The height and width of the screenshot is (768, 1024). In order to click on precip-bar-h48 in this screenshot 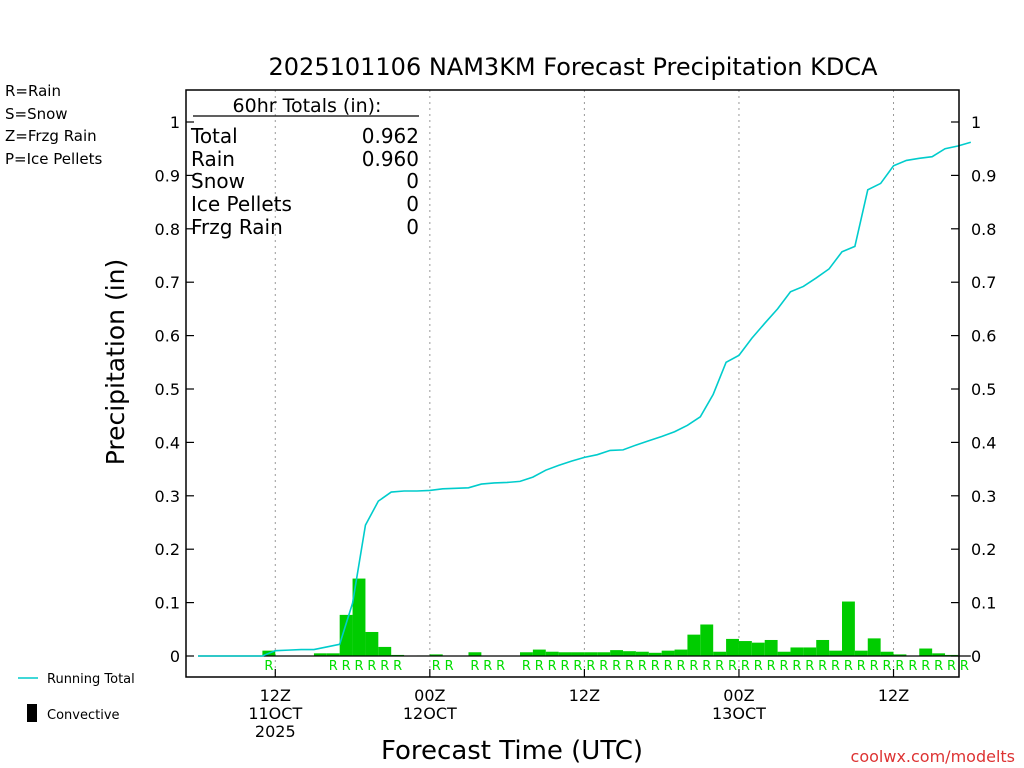, I will do `click(810, 651)`.